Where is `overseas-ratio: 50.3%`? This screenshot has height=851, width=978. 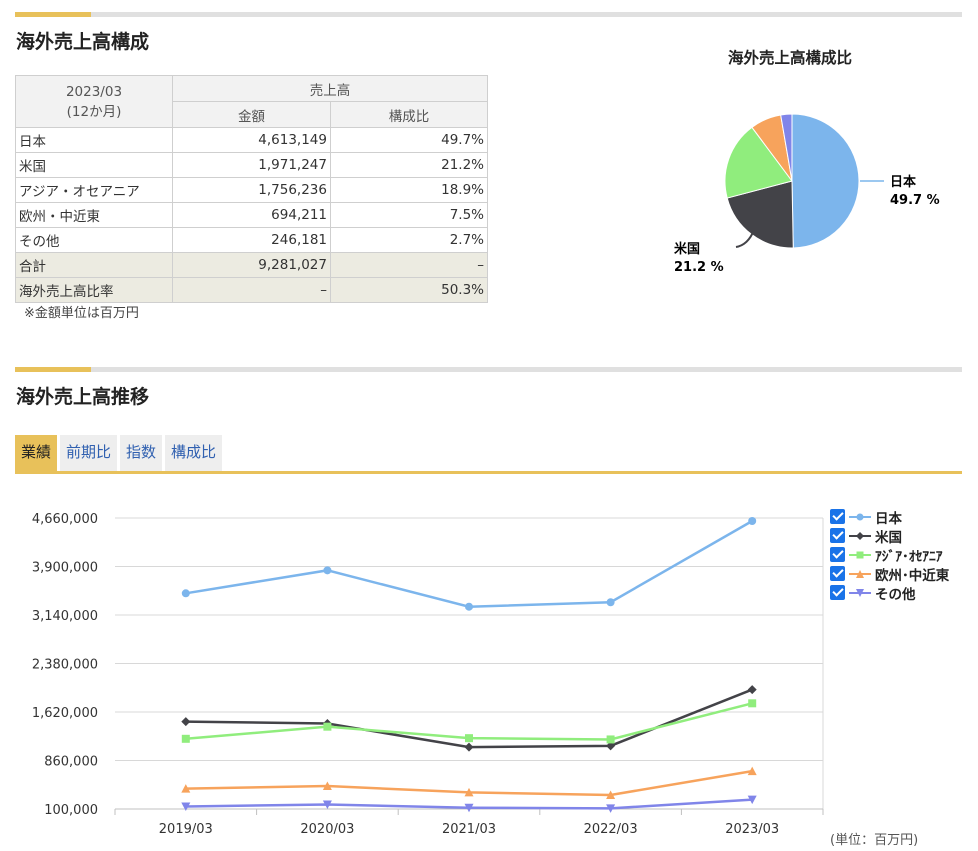
overseas-ratio: 50.3% is located at coordinates (409, 290).